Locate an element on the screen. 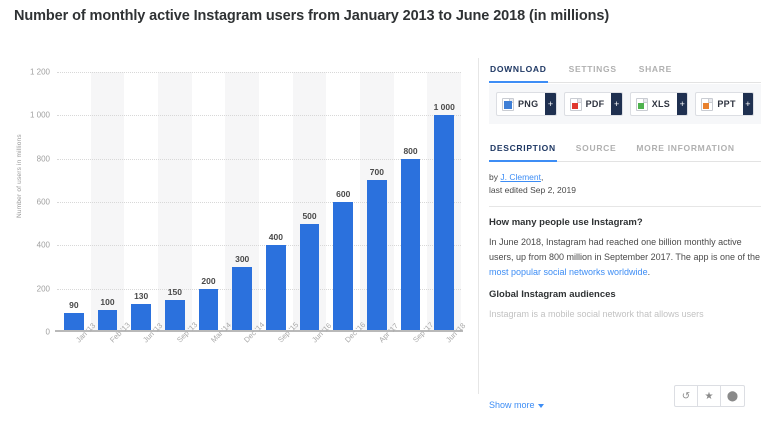  download-xls-button: XLS + is located at coordinates (659, 104).